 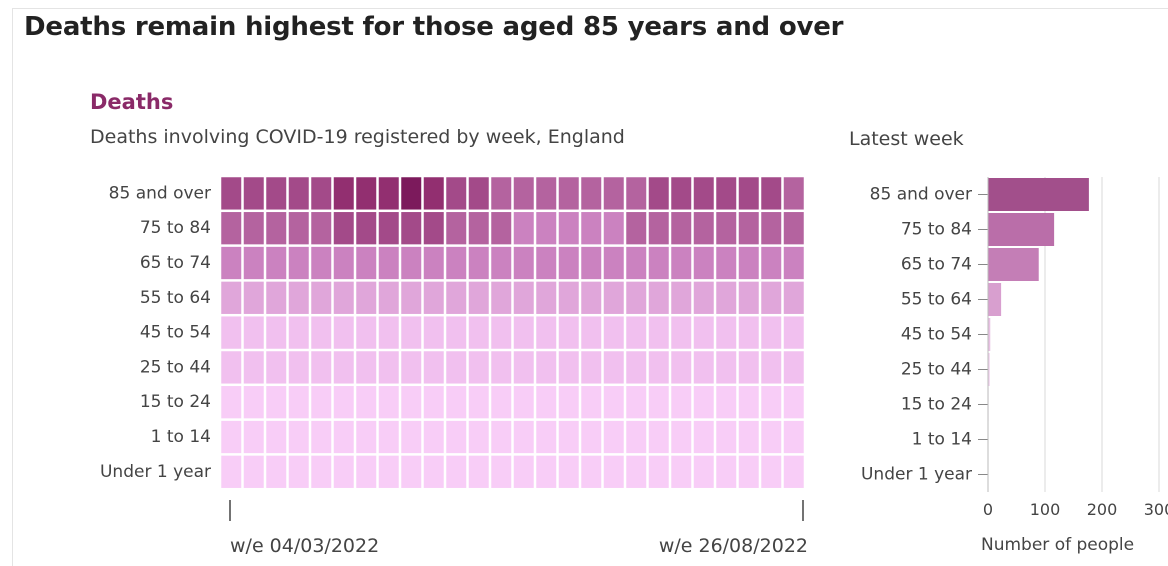 I want to click on heatmap-row-label: 55 to 64, so click(x=175, y=298).